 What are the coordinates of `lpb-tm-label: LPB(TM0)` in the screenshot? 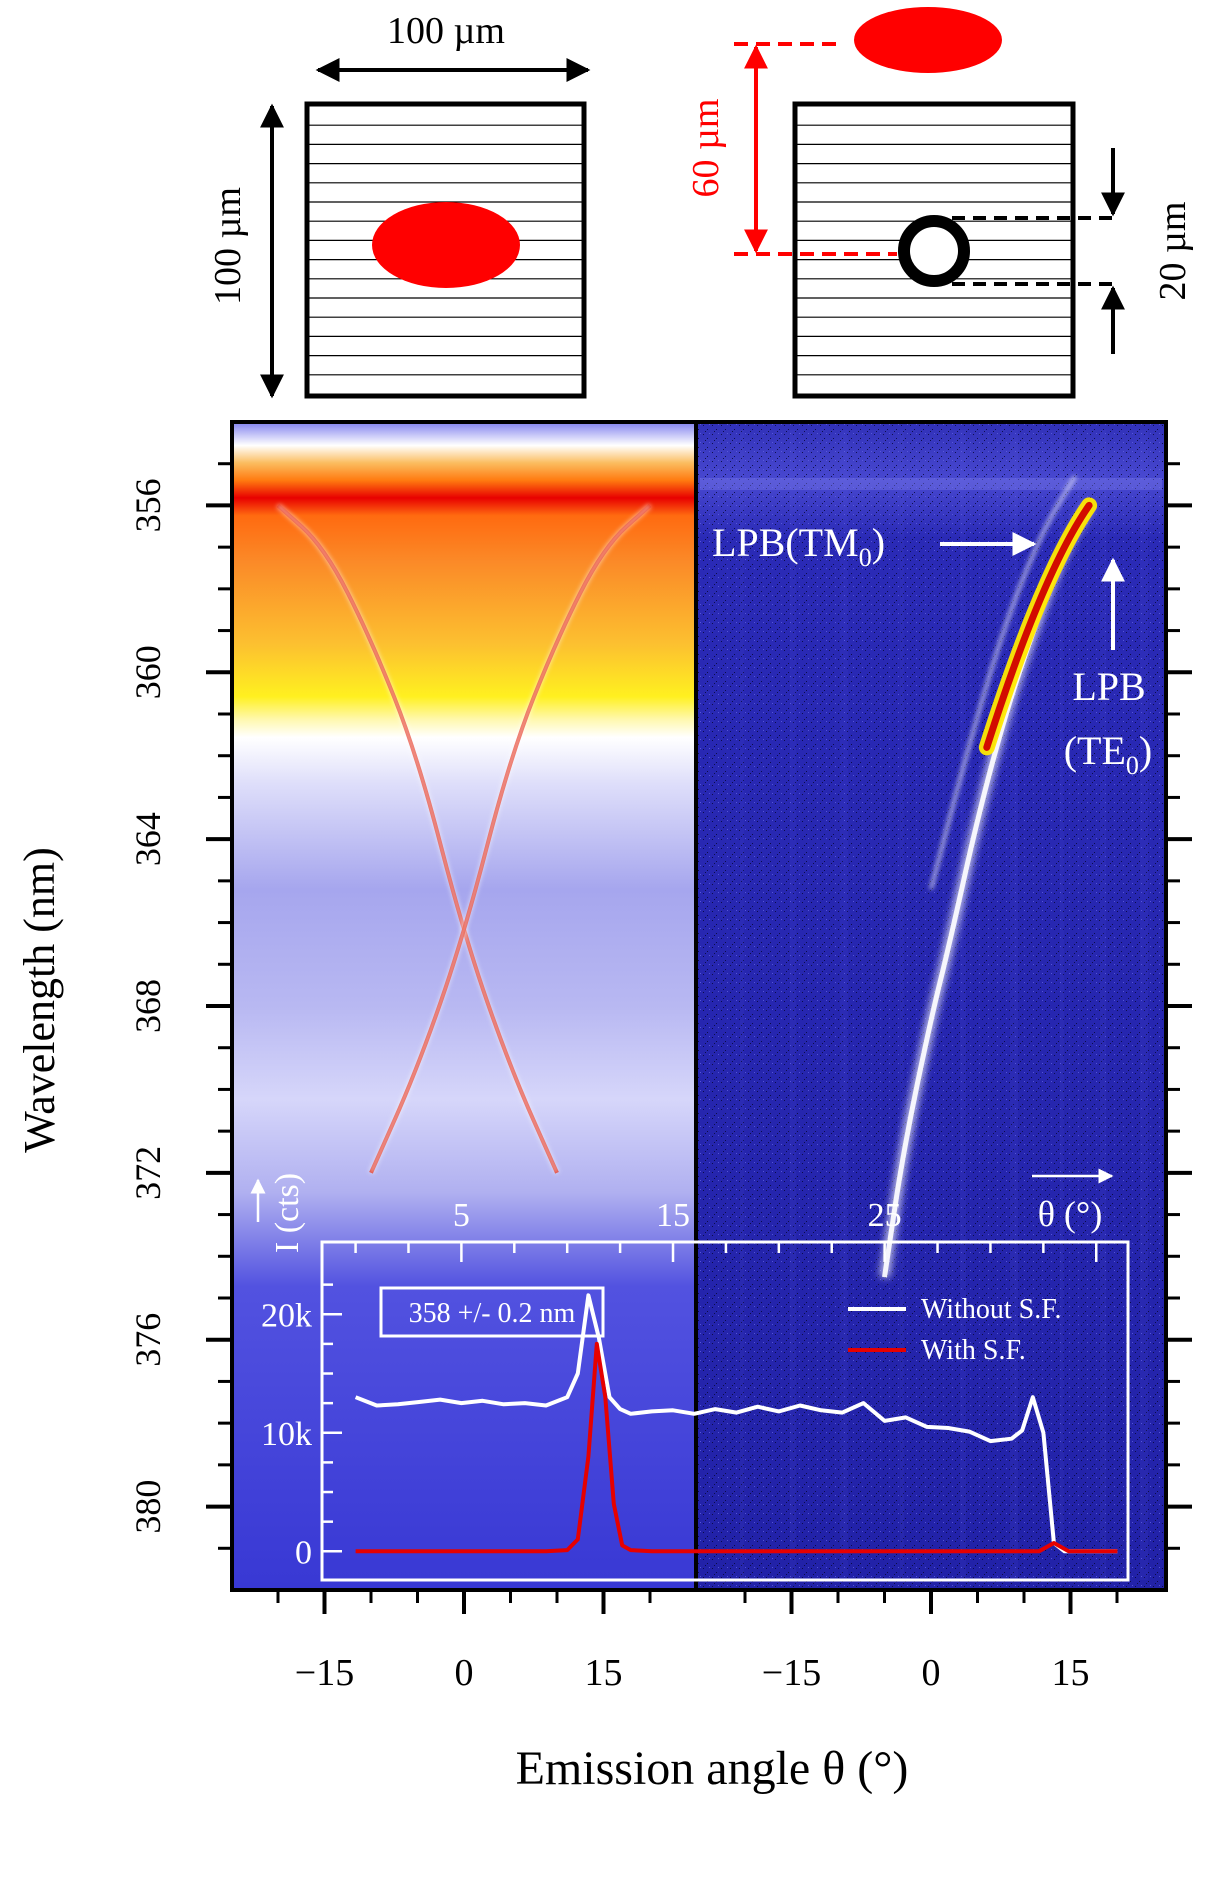 It's located at (798, 546).